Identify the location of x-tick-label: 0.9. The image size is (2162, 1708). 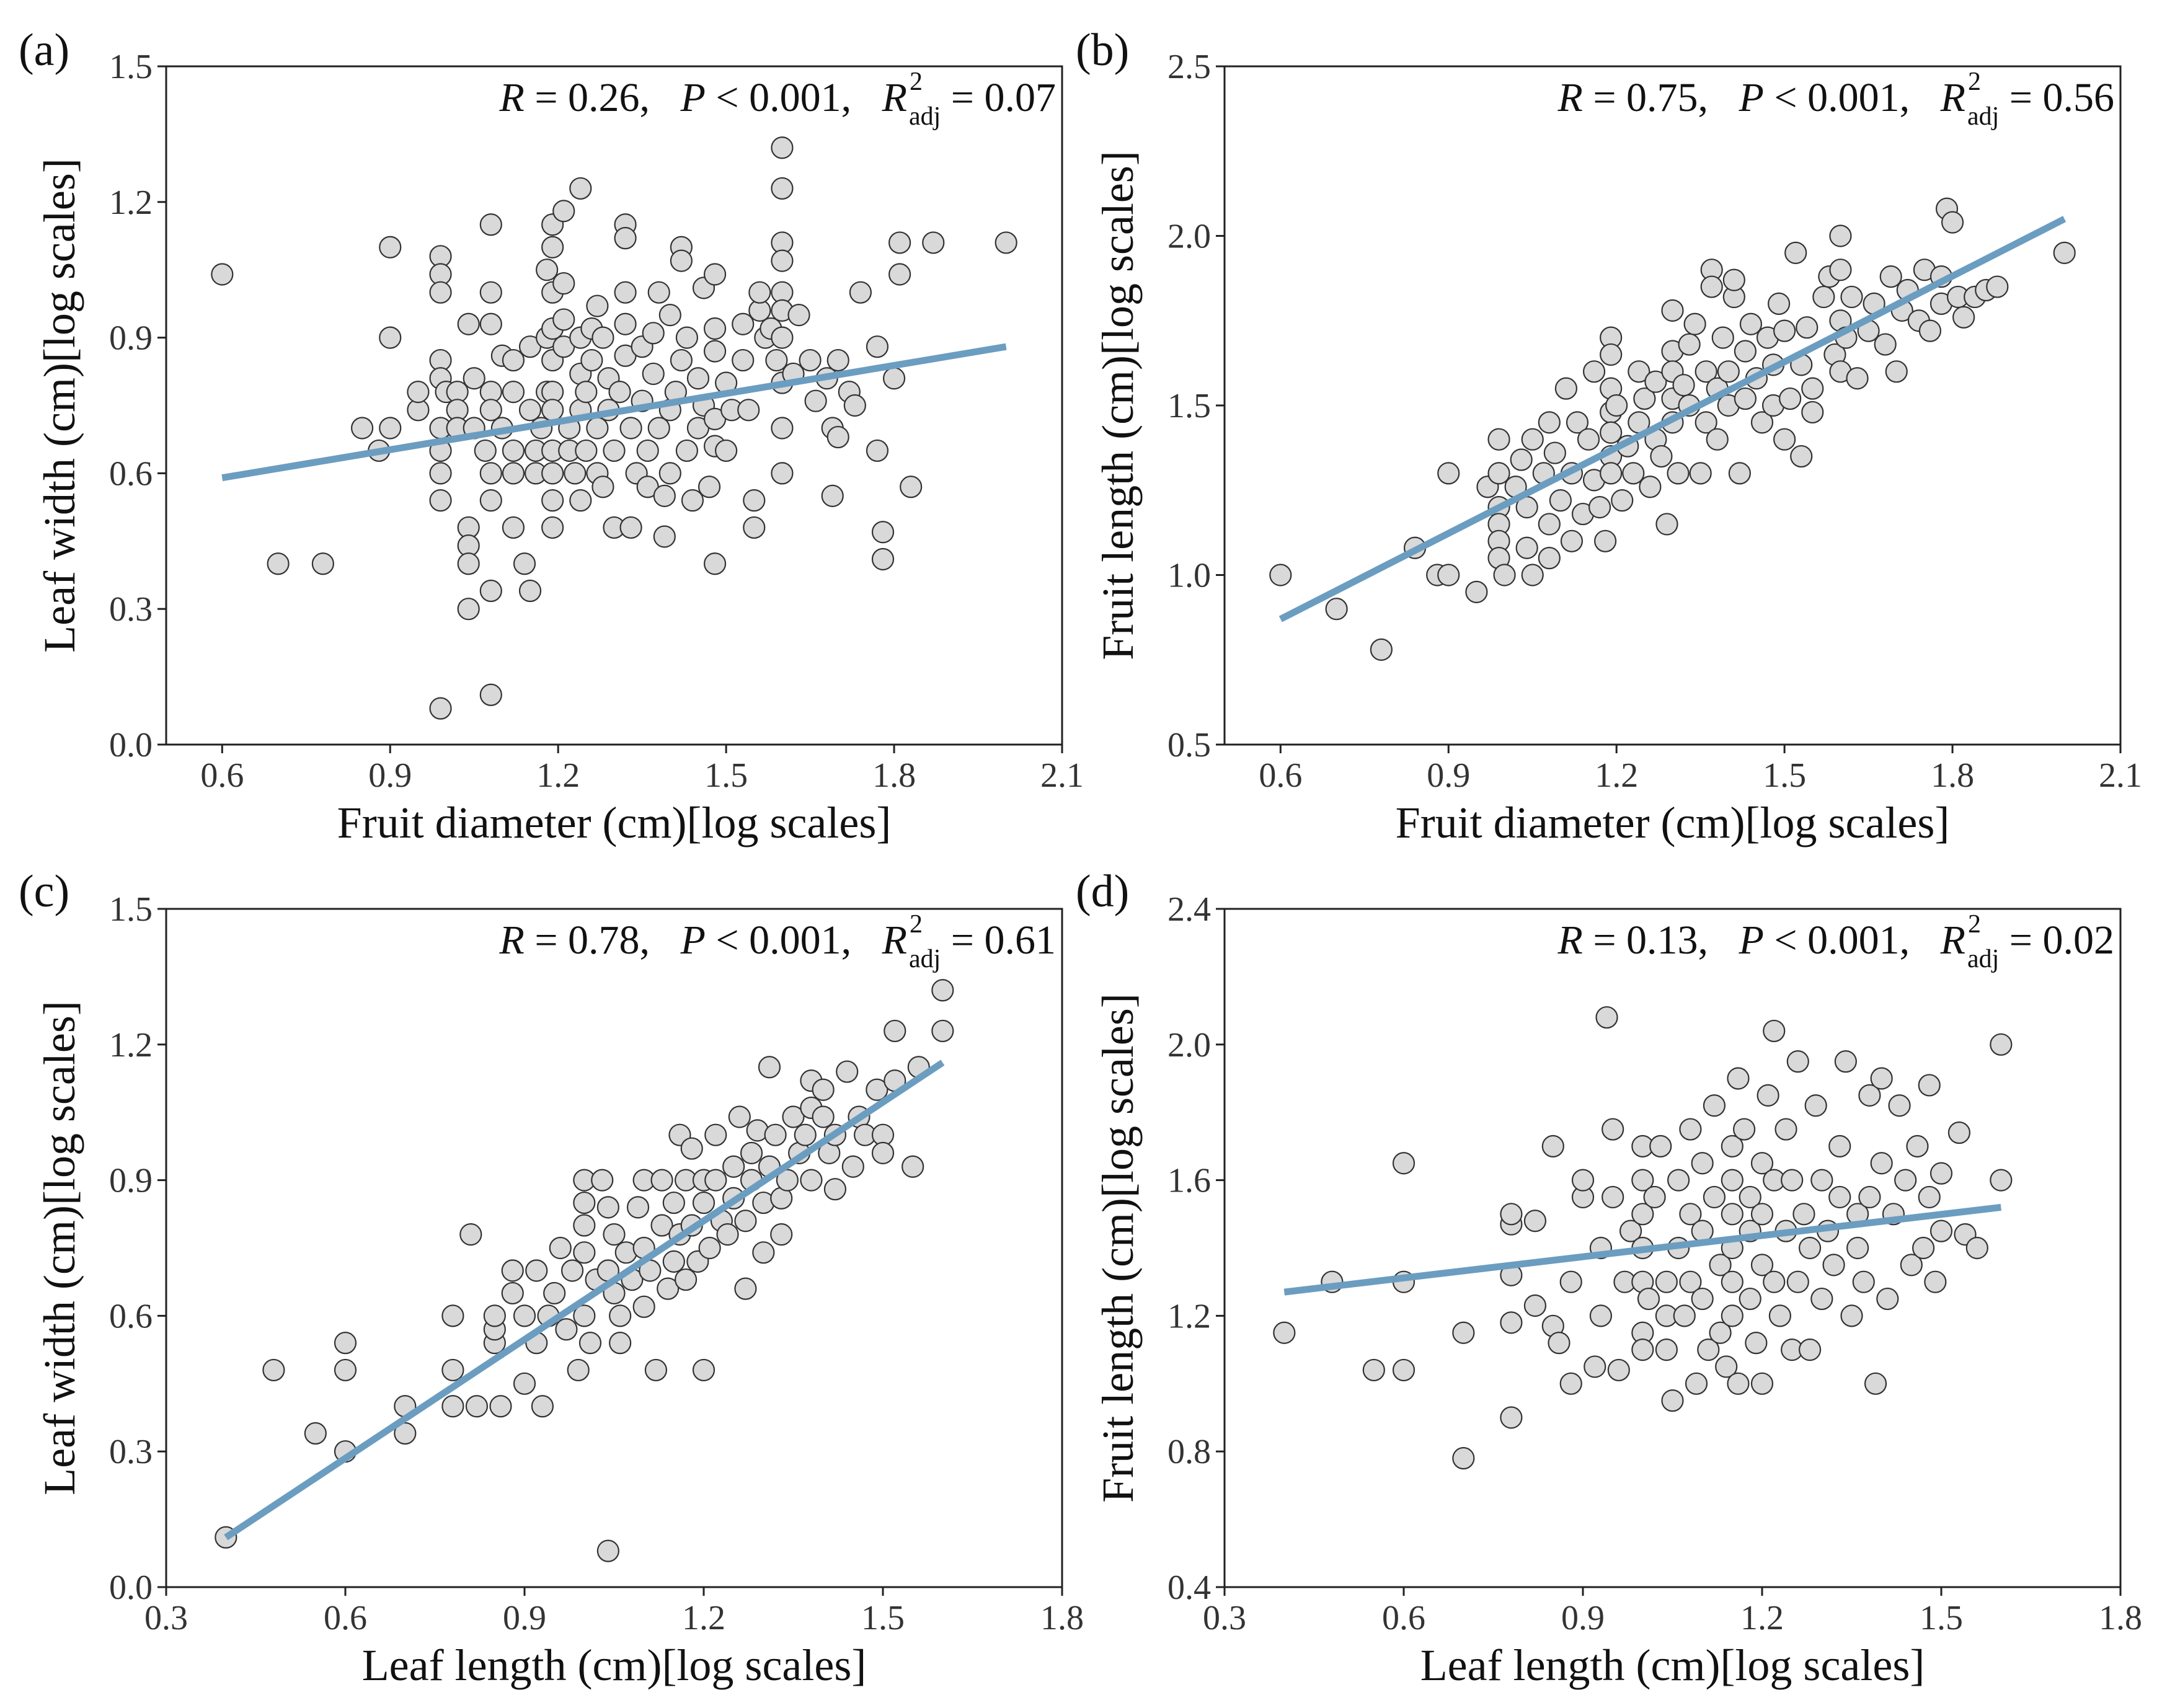
(1448, 775).